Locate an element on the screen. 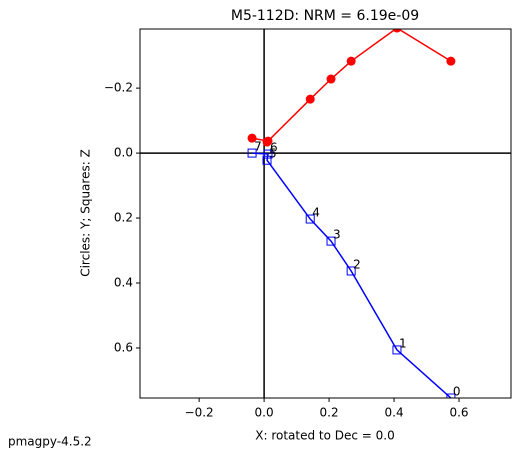 Image resolution: width=519 pixels, height=460 pixels. x-tick-label: −0.2 is located at coordinates (199, 413).